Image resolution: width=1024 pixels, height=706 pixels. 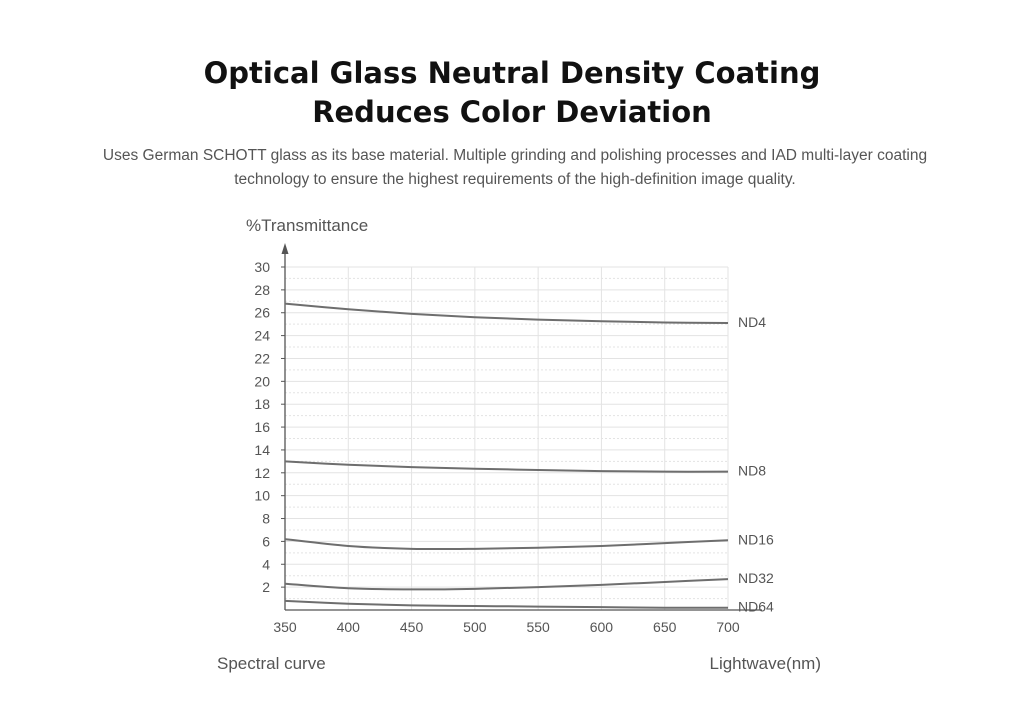 I want to click on x-tick-label: 550, so click(x=538, y=627).